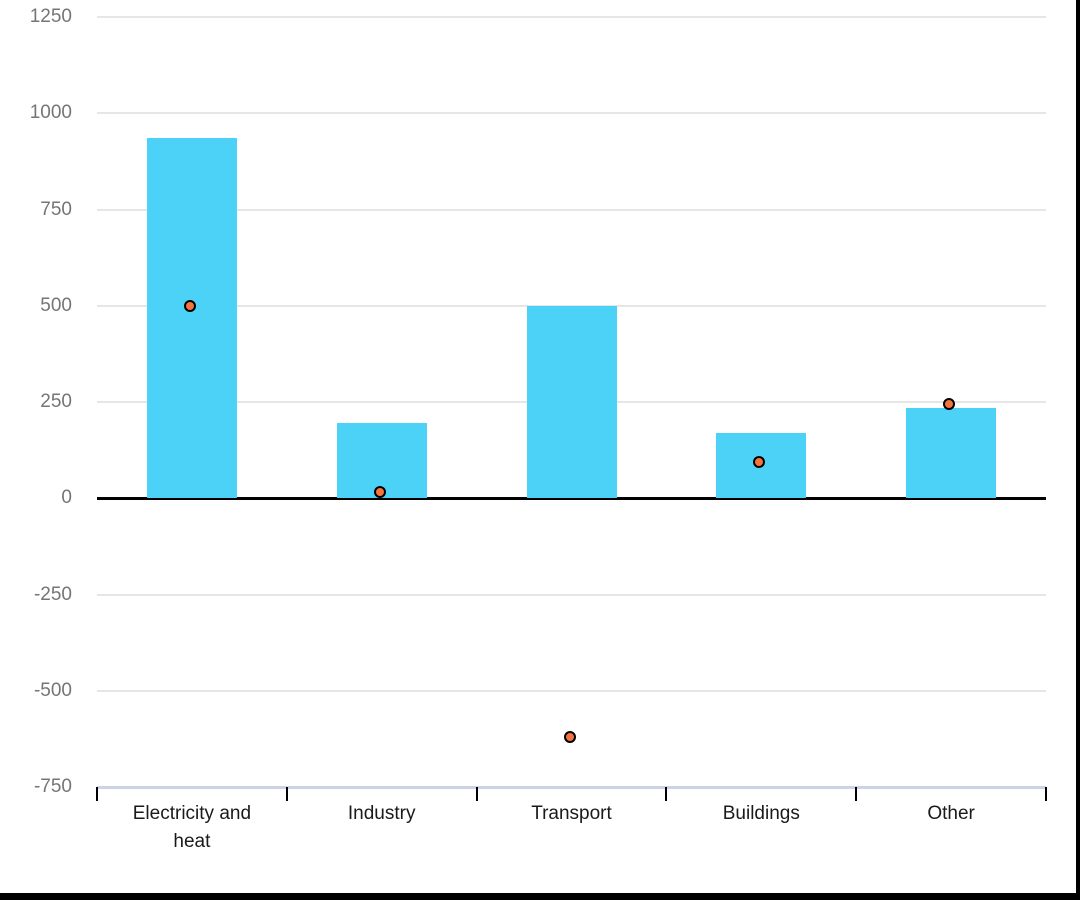 Image resolution: width=1080 pixels, height=900 pixels. I want to click on bar-industry, so click(381, 461).